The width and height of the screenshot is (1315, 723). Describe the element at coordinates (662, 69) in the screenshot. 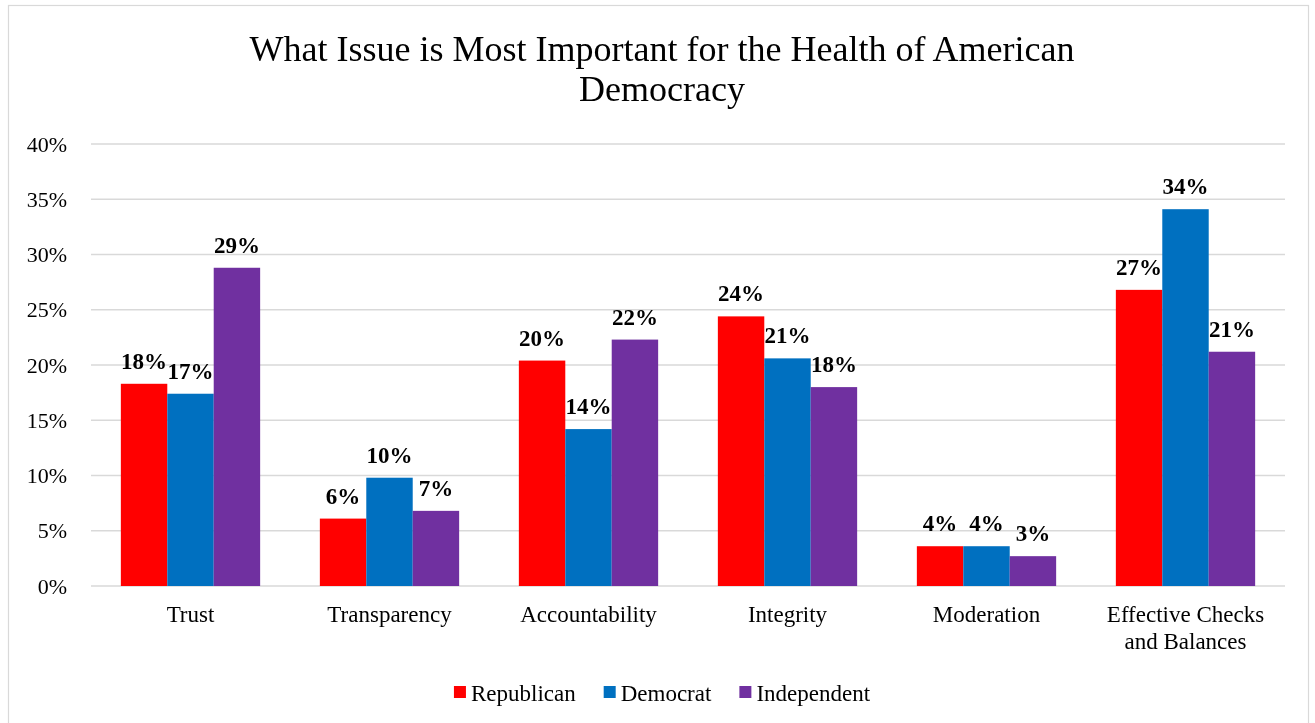

I see `chart-title: What Issue is Most Important for the Health of American Democracy` at that location.